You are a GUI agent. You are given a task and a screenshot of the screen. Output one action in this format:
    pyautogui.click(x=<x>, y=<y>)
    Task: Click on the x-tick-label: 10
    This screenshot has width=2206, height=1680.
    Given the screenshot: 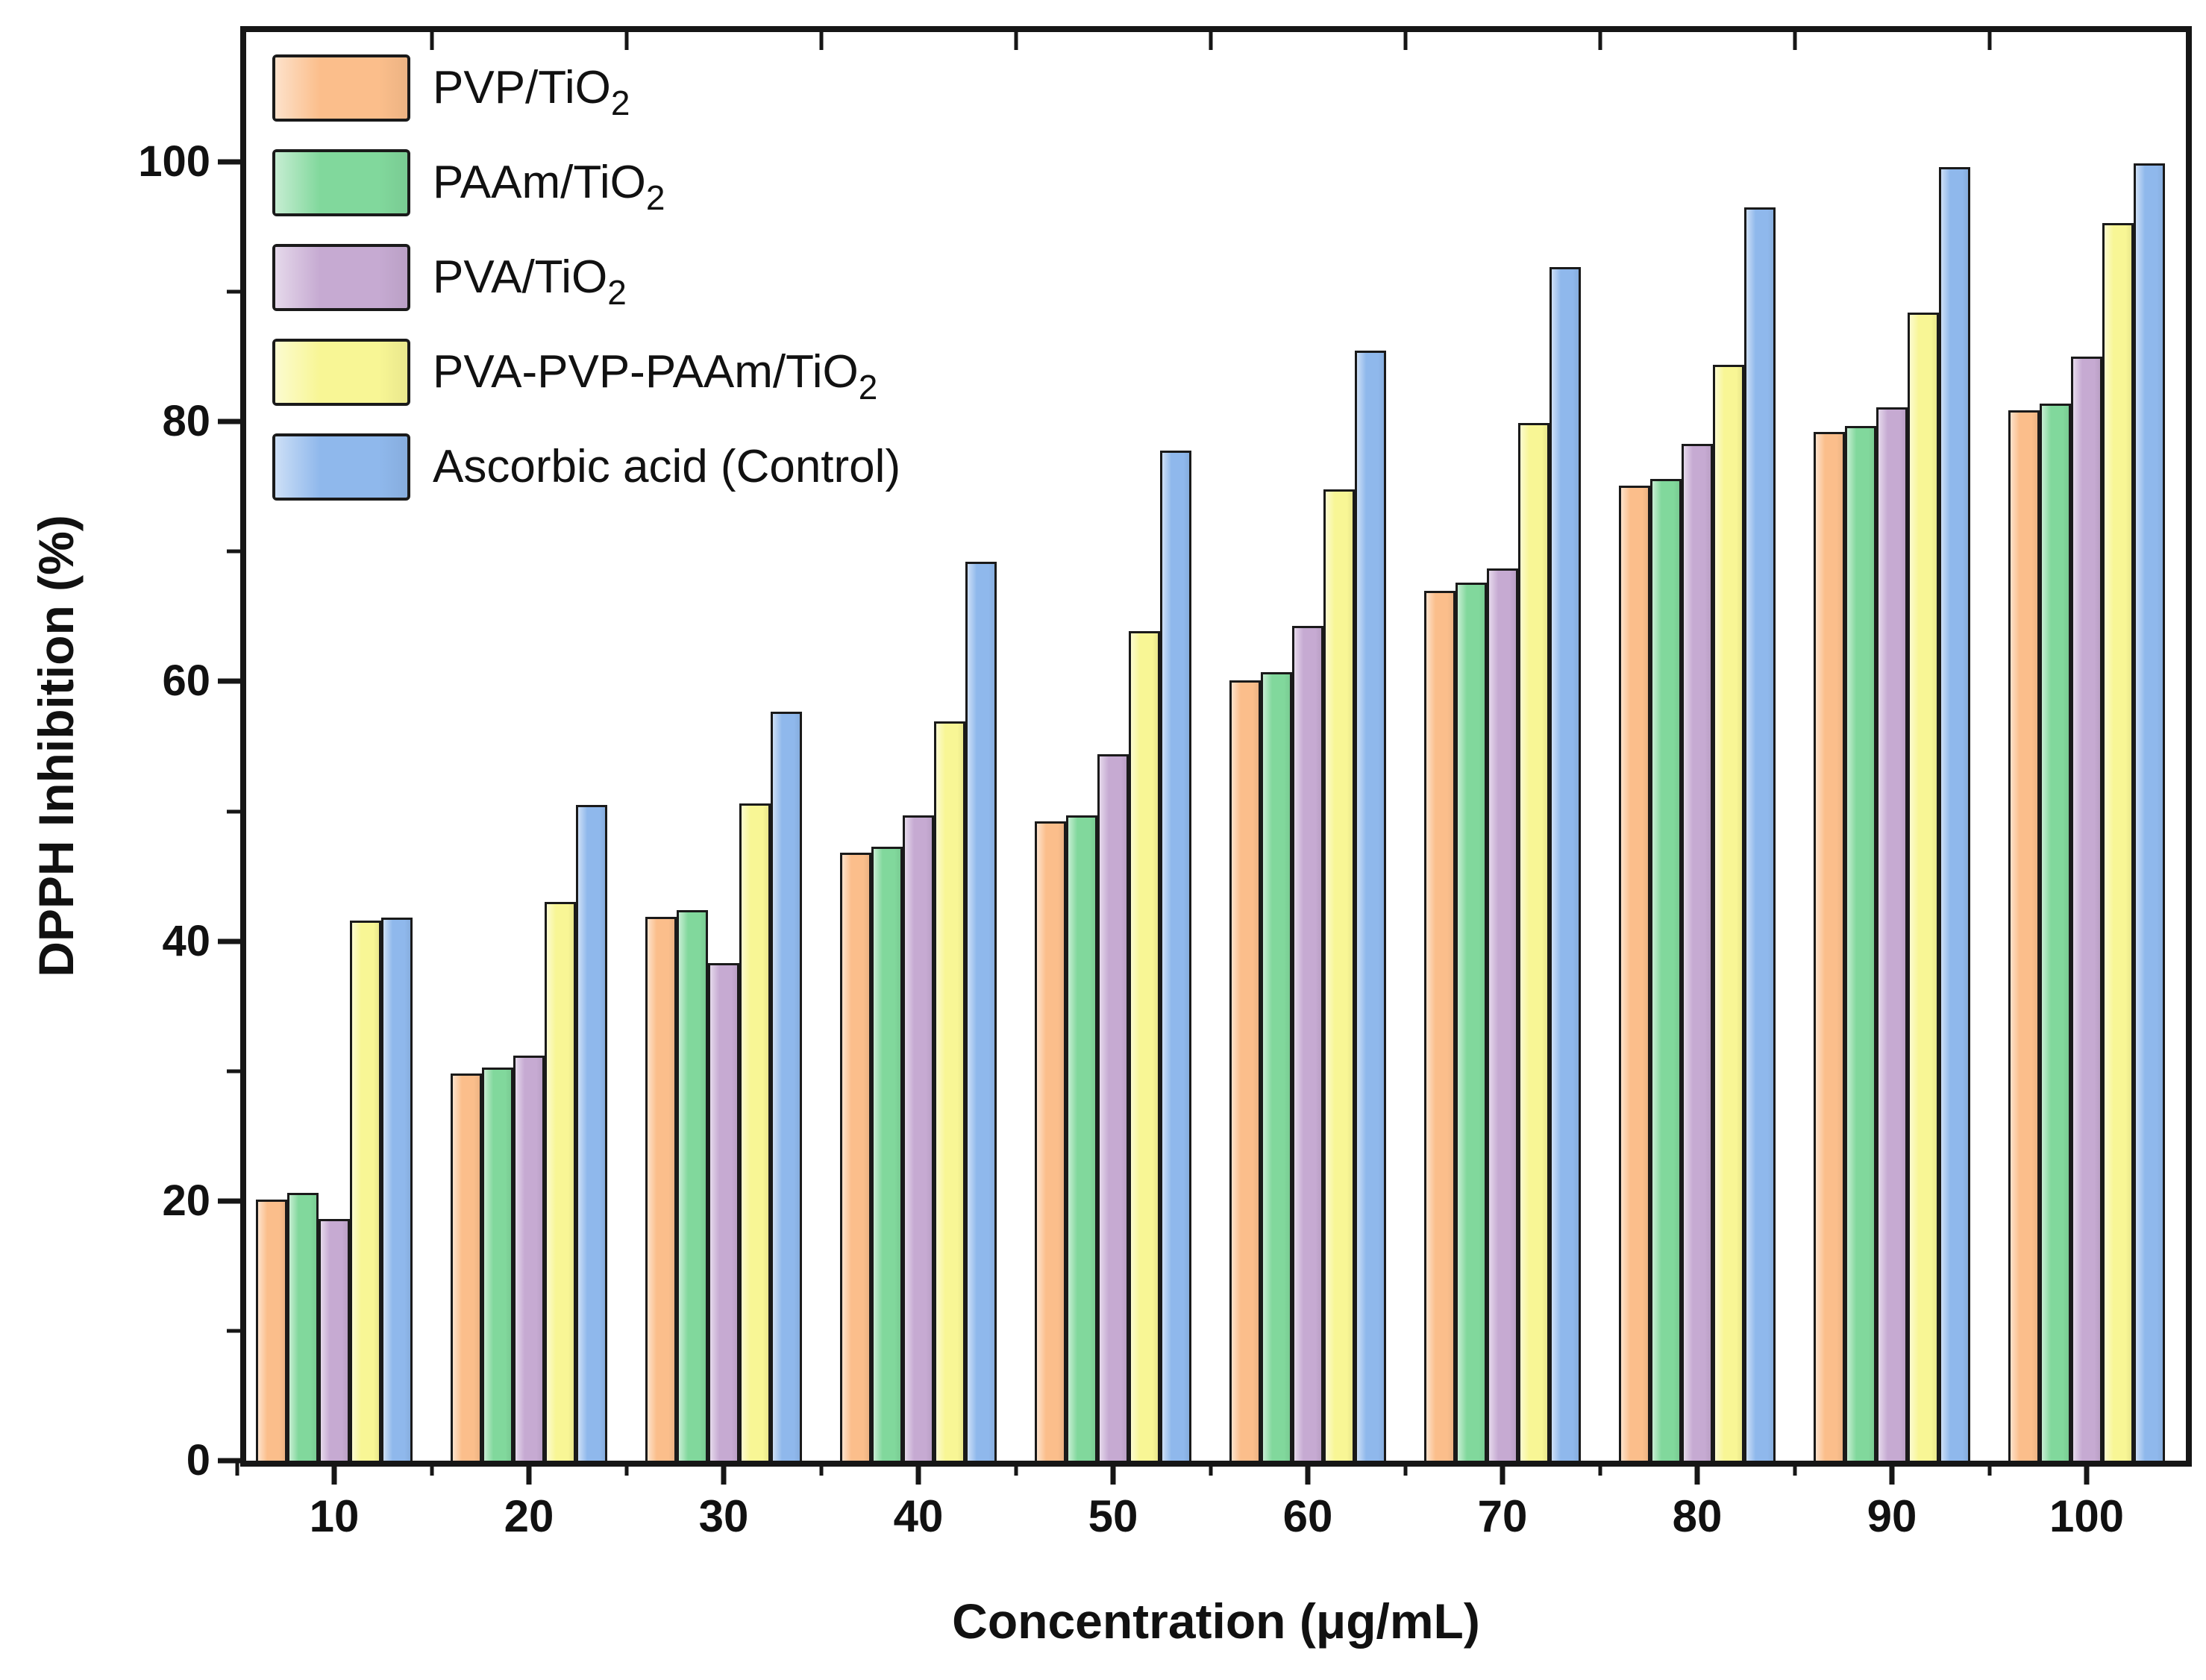 What is the action you would take?
    pyautogui.click(x=334, y=1516)
    